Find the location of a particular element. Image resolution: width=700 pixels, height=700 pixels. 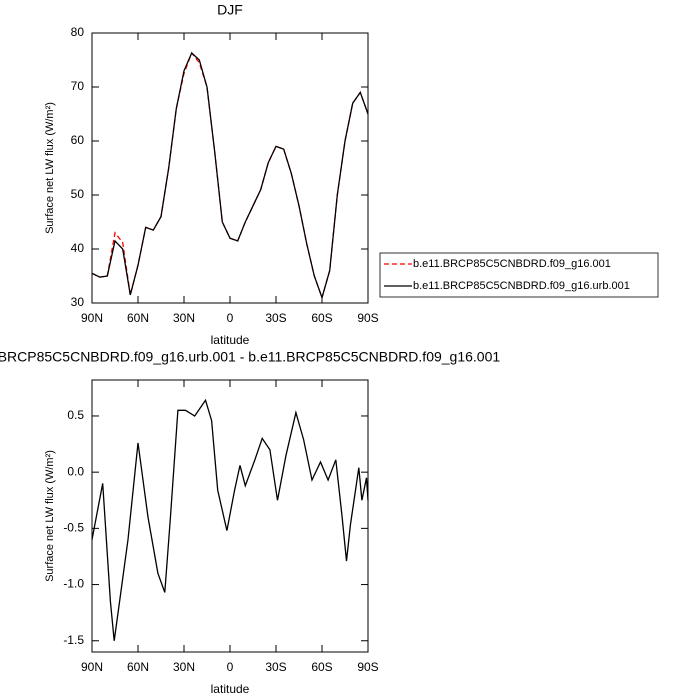

legend-label: b.e11.BRCP85C5CNBDRD.f09_g16.001 is located at coordinates (512, 264).